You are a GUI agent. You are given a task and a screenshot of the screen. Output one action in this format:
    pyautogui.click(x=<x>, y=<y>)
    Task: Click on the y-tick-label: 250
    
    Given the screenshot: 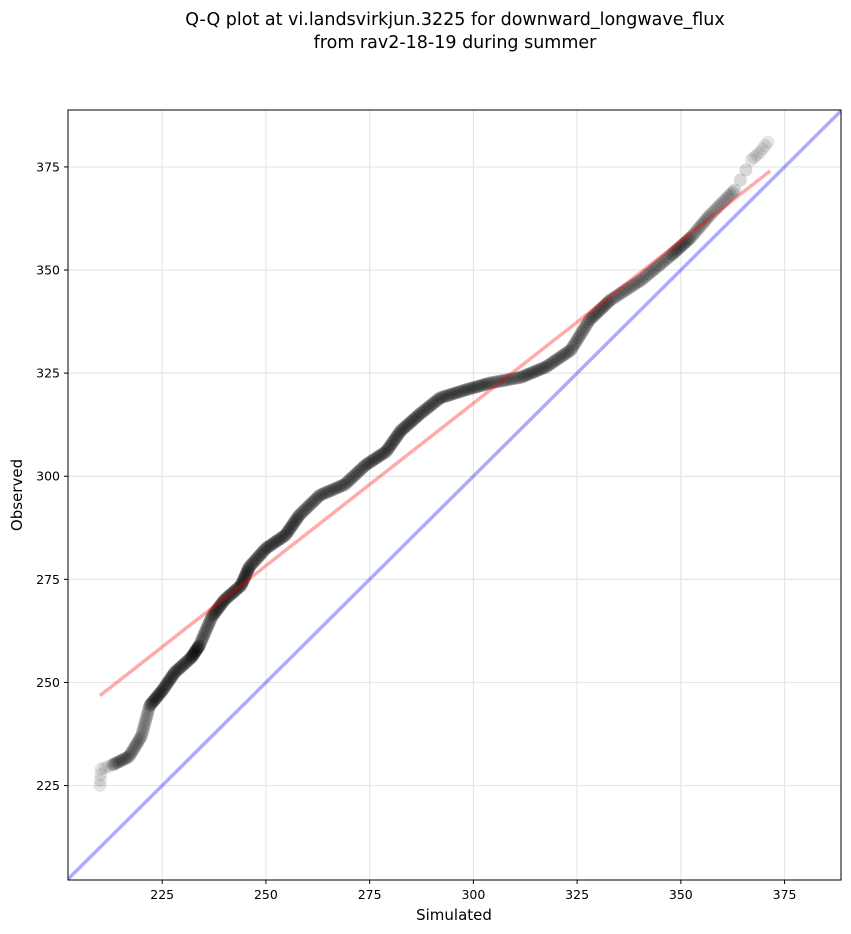 What is the action you would take?
    pyautogui.click(x=48, y=682)
    